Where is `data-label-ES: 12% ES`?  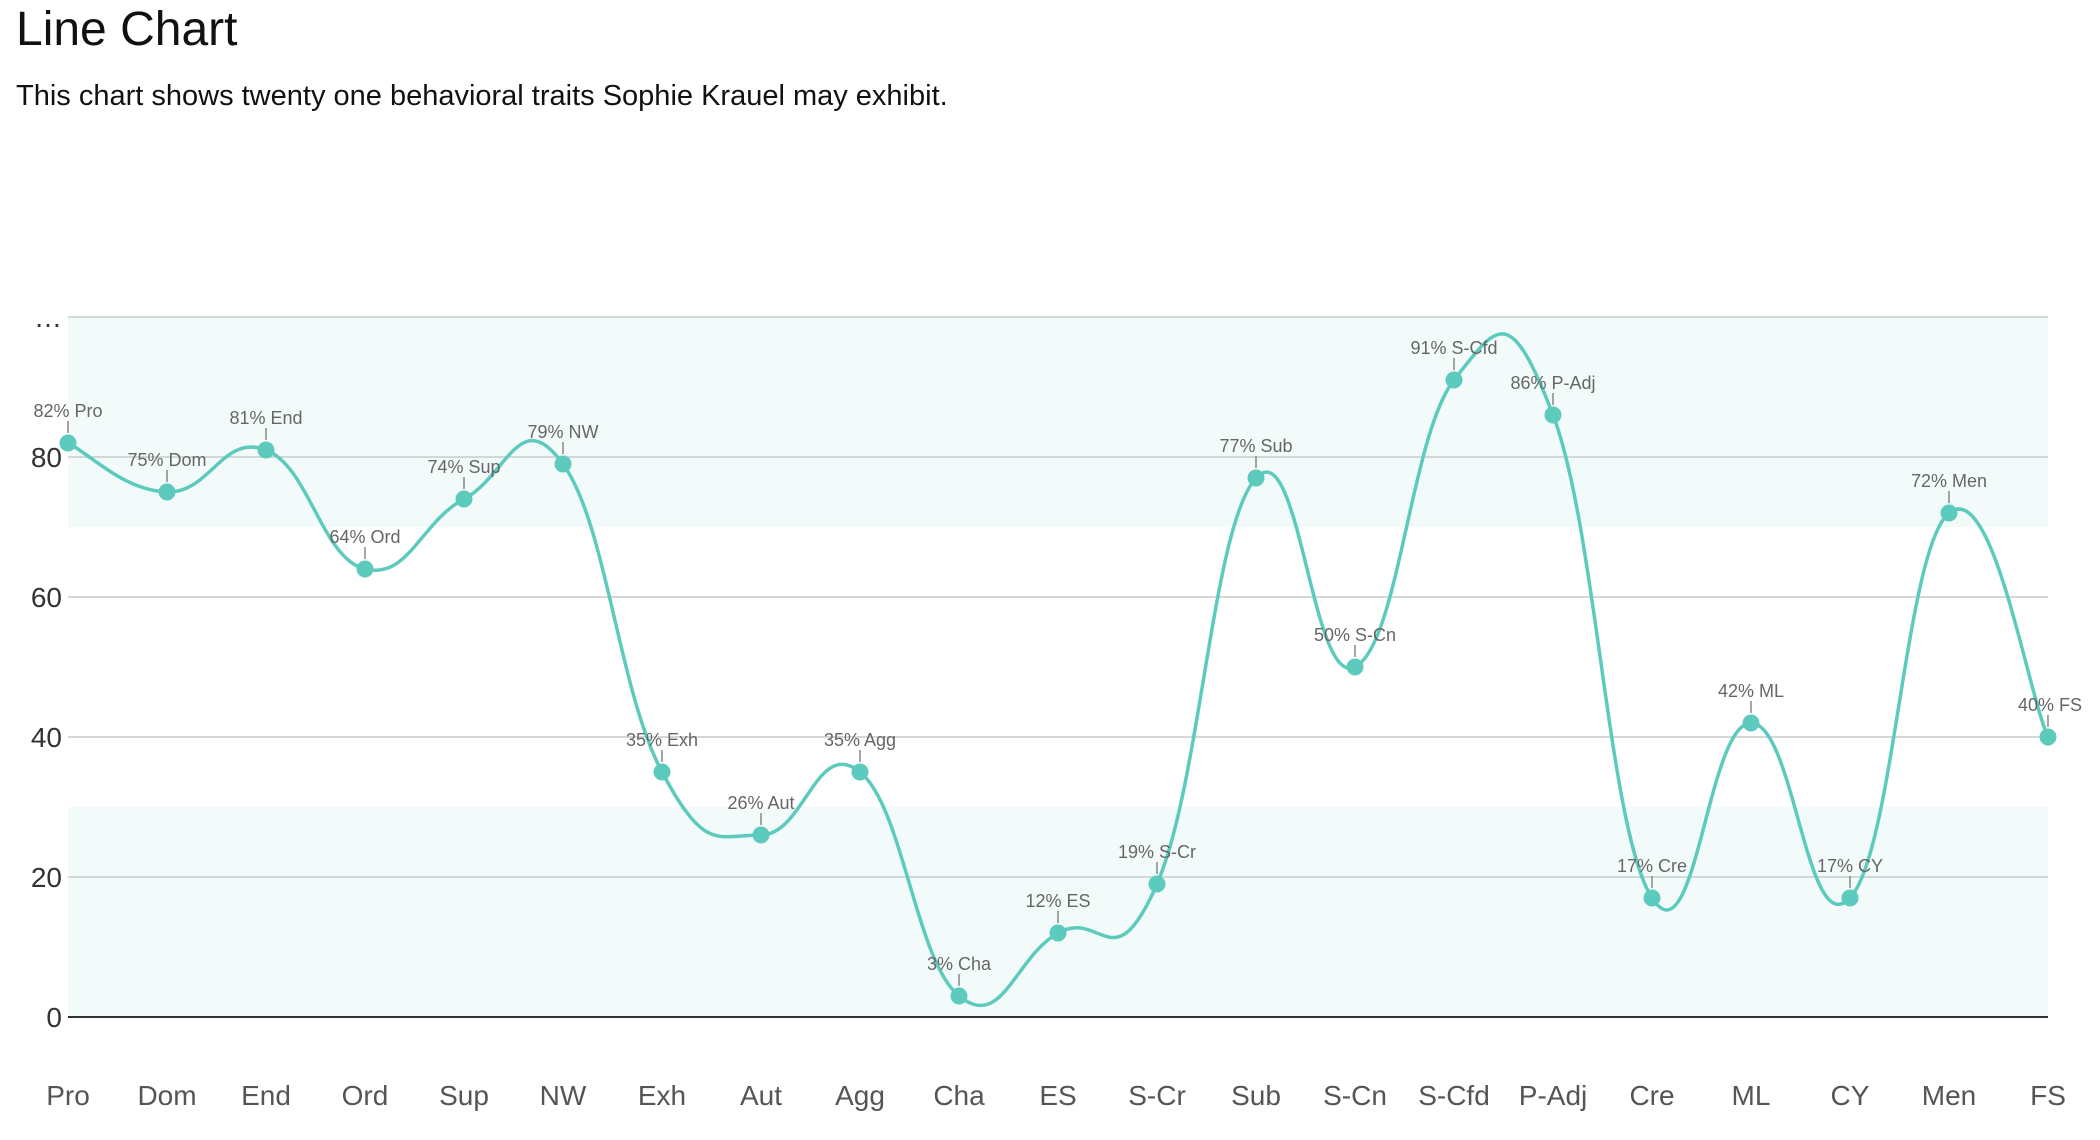 data-label-ES: 12% ES is located at coordinates (1057, 901).